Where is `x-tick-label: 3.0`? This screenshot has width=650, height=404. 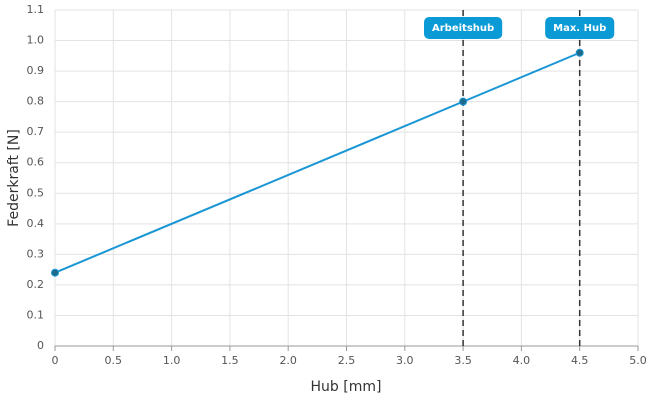
x-tick-label: 3.0 is located at coordinates (405, 360).